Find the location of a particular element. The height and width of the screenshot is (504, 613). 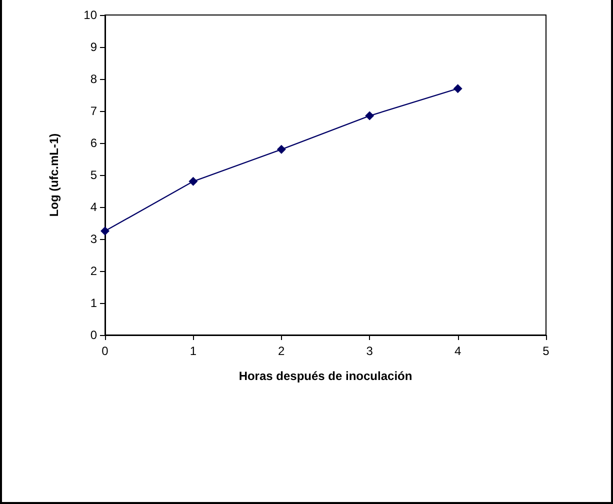

y-tick-label: 0 is located at coordinates (94, 335).